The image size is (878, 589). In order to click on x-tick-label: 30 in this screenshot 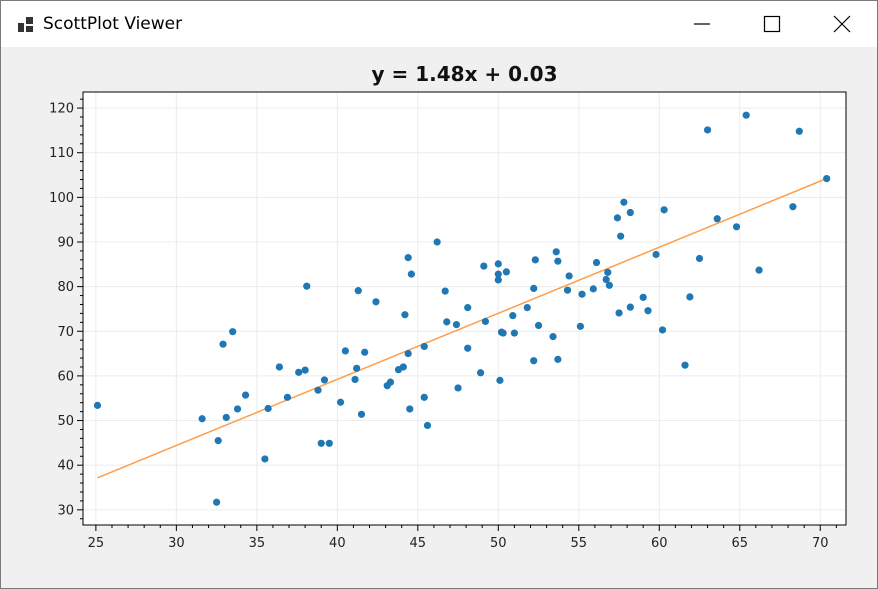, I will do `click(176, 543)`.